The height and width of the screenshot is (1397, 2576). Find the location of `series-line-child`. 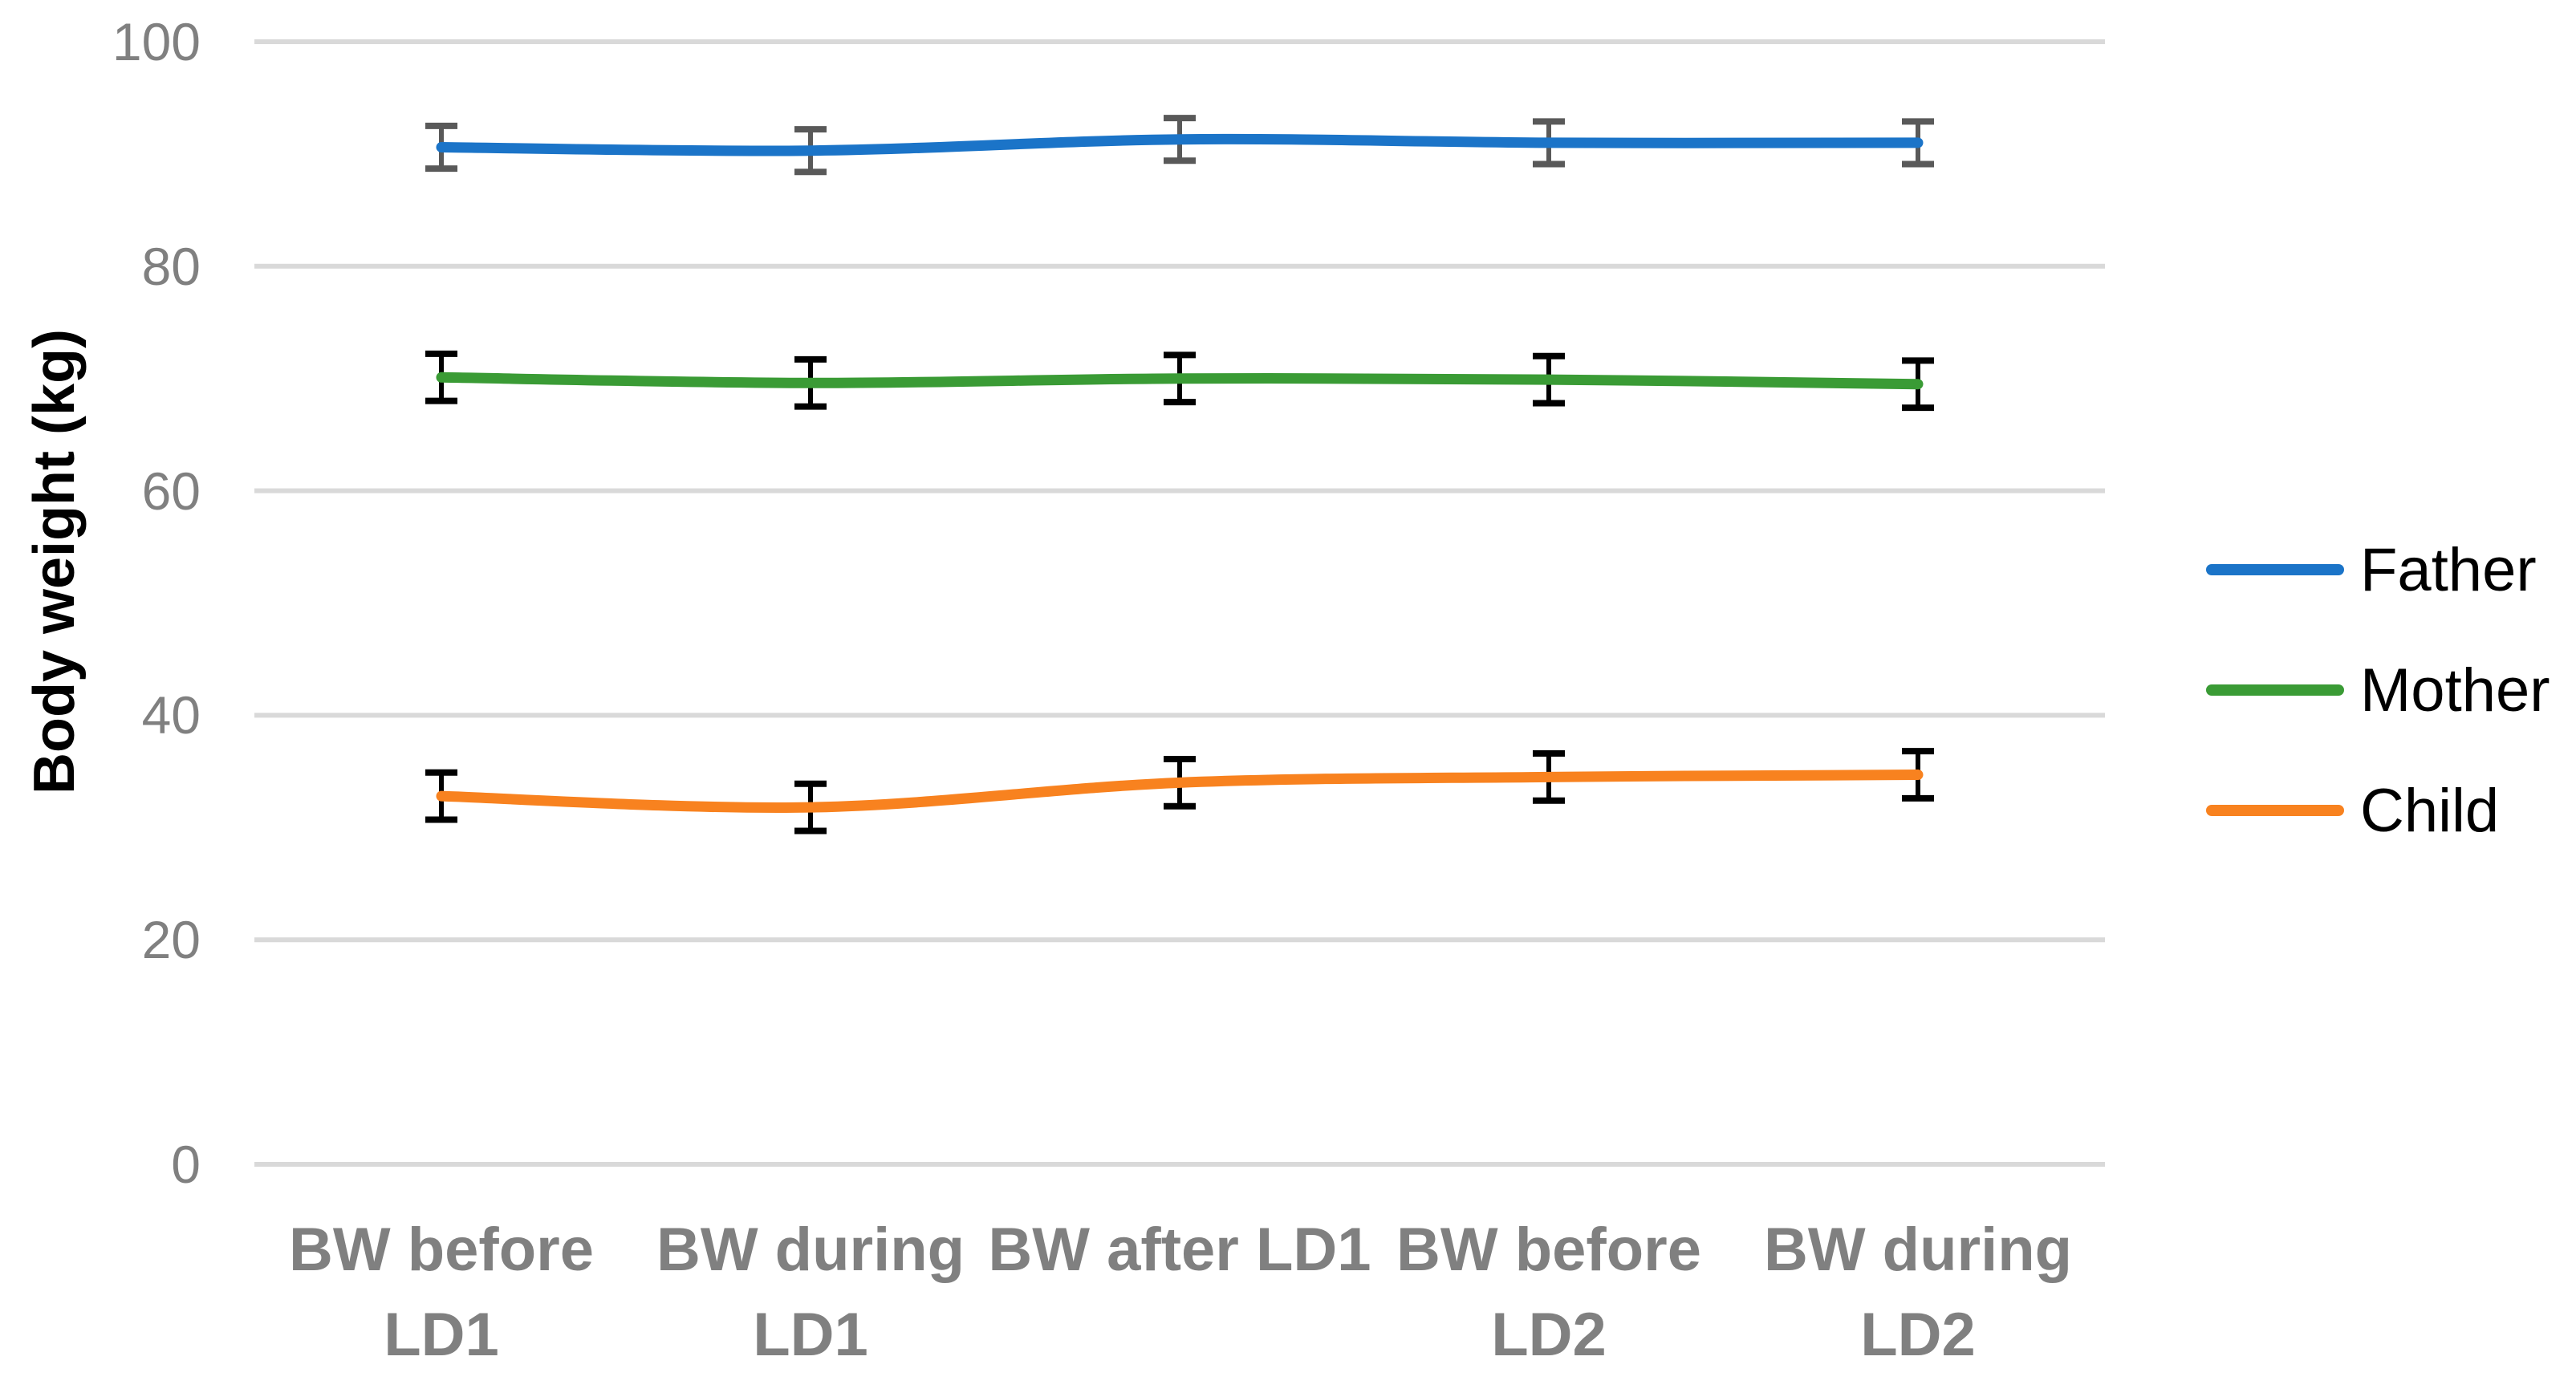

series-line-child is located at coordinates (1180, 791).